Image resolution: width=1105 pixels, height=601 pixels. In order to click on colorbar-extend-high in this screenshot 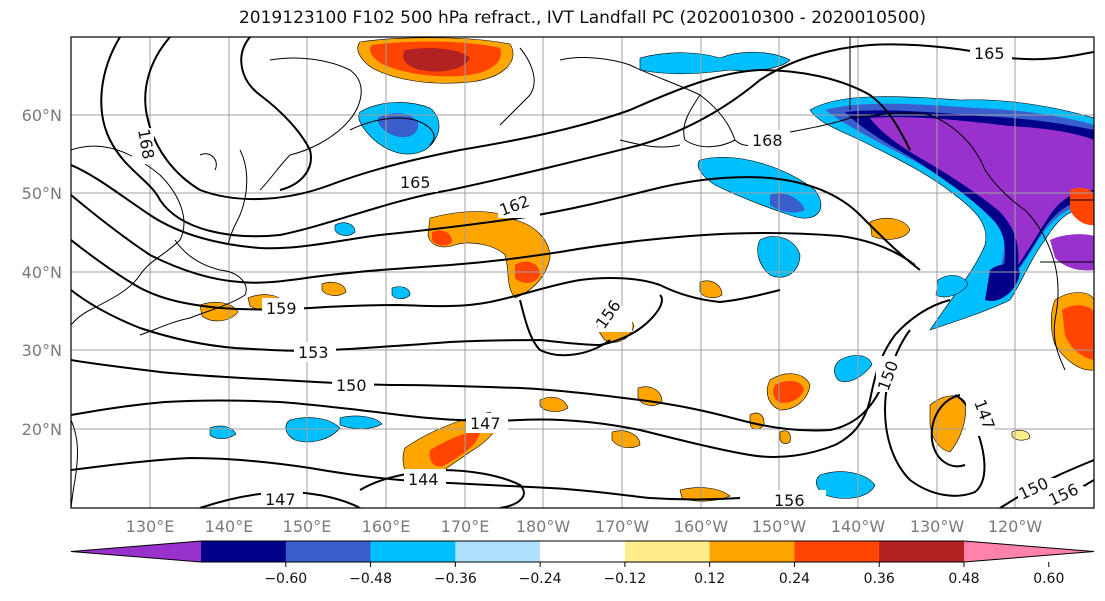, I will do `click(1029, 551)`.